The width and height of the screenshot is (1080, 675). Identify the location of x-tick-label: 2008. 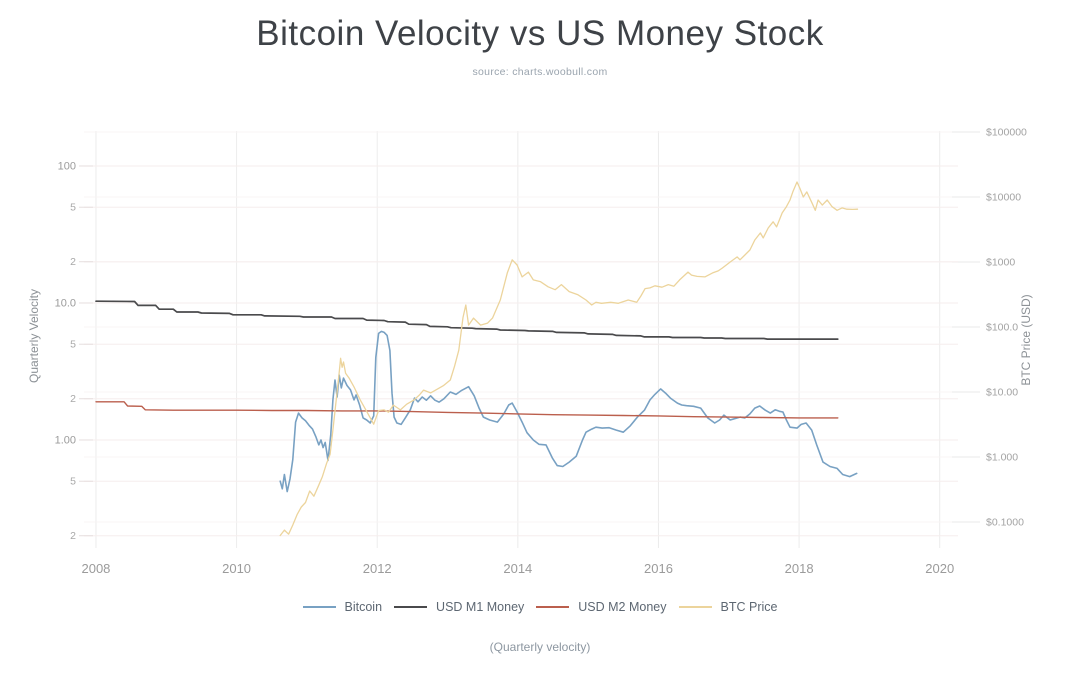
(95, 568).